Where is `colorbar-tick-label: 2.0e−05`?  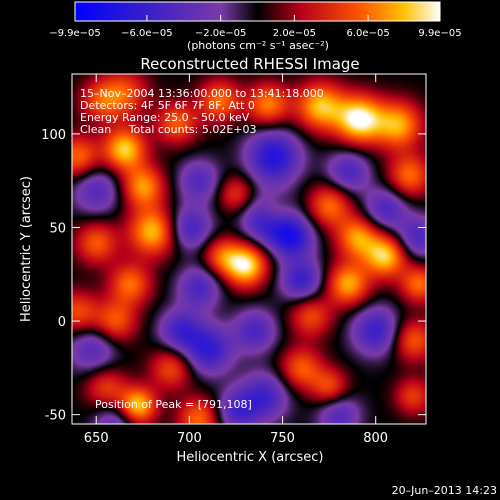 colorbar-tick-label: 2.0e−05 is located at coordinates (294, 33).